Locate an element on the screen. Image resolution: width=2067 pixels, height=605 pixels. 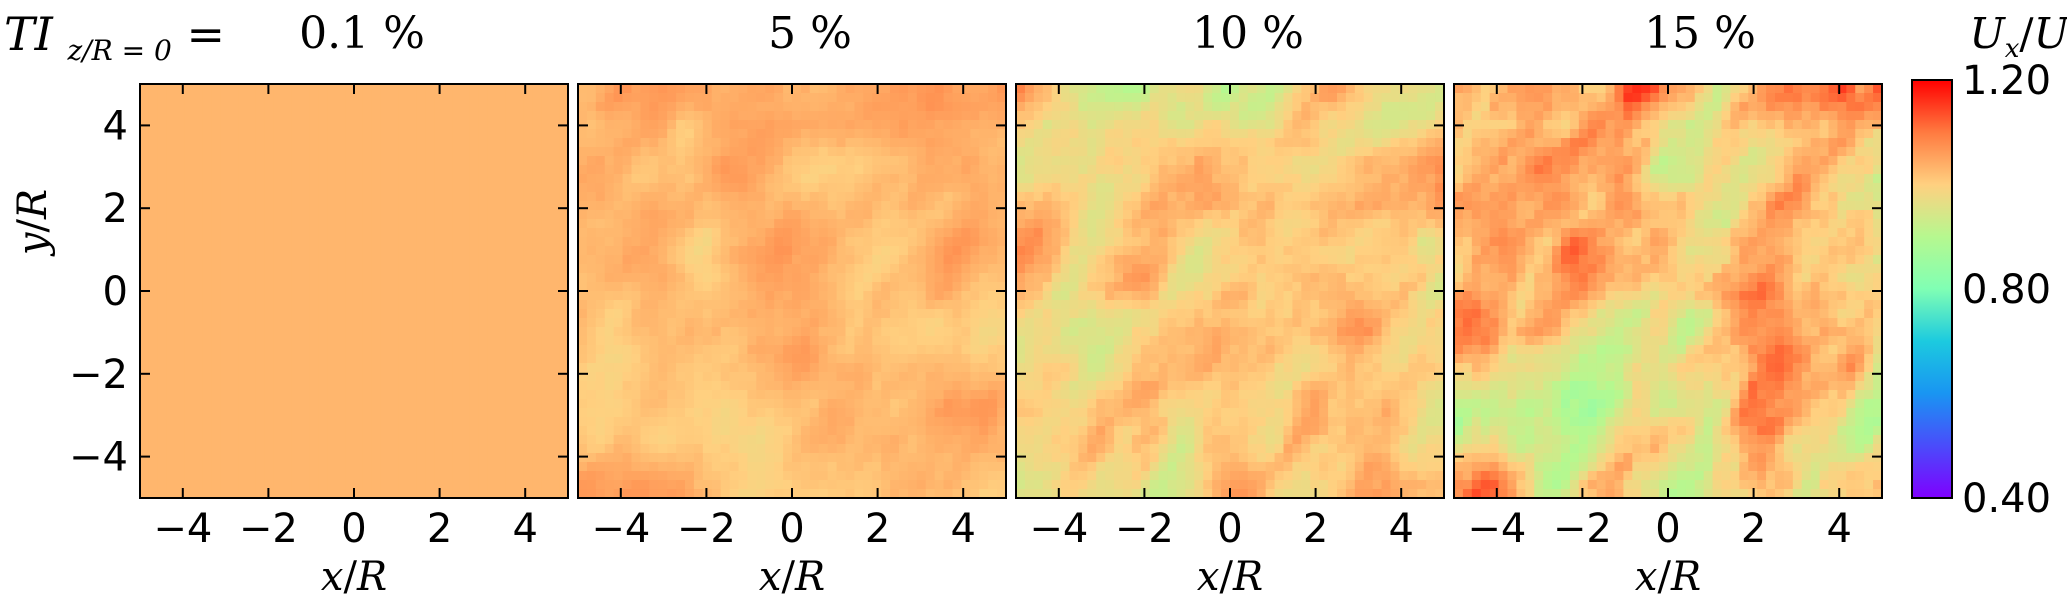
x-axis-label-var: x is located at coordinates (770, 577).